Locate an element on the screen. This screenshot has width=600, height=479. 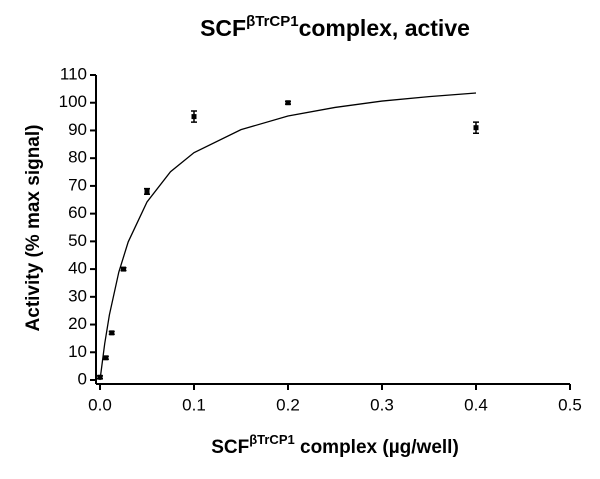
y-tick-label: 90 is located at coordinates (77, 129).